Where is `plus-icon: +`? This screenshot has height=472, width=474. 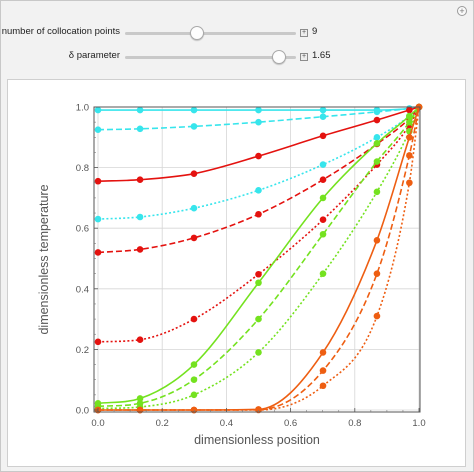 plus-icon: + is located at coordinates (462, 11).